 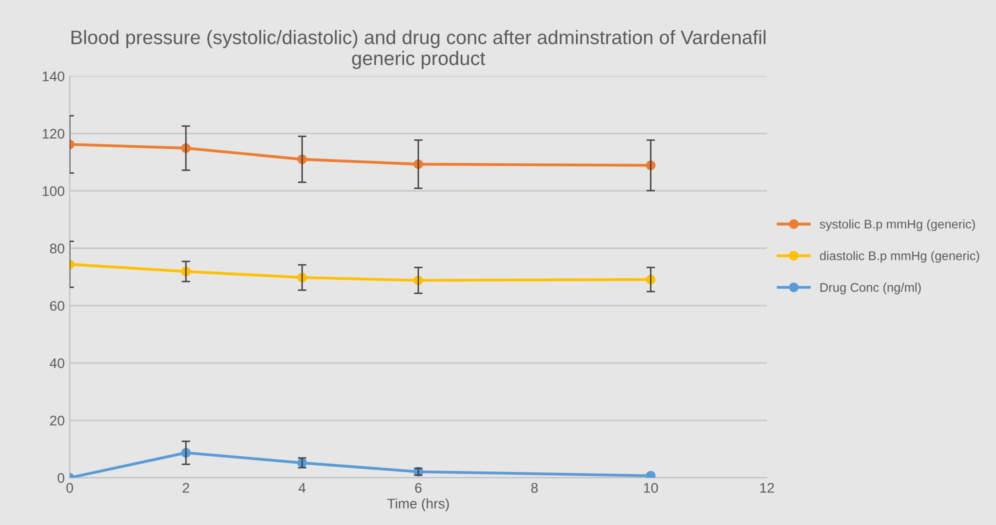 What do you see at coordinates (534, 487) in the screenshot?
I see `x-tick-label: 8` at bounding box center [534, 487].